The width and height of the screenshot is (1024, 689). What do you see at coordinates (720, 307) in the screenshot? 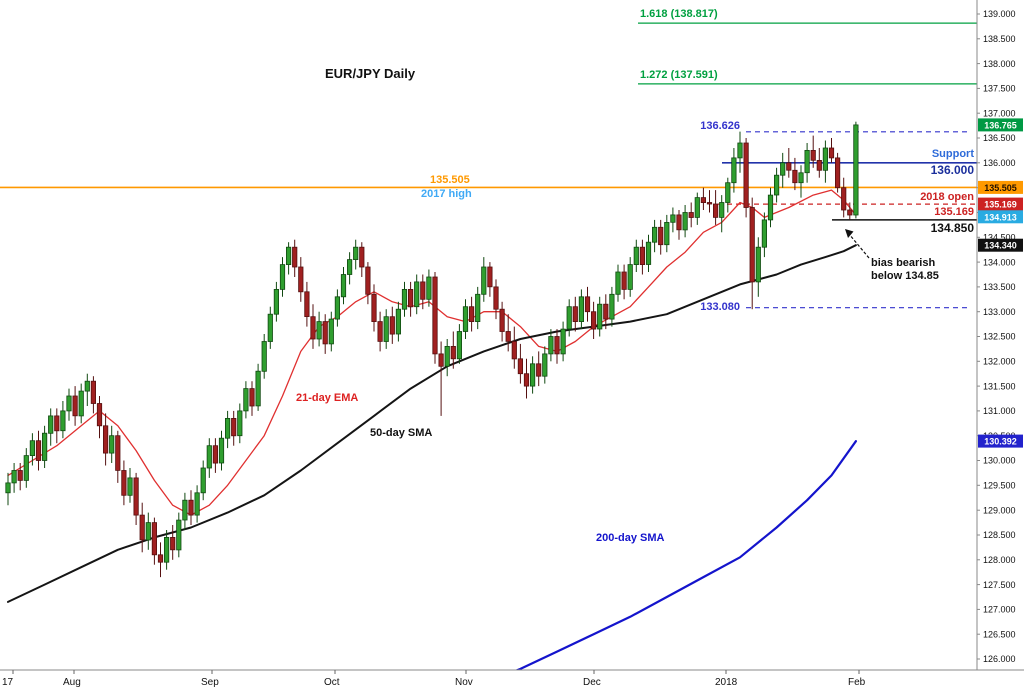
I see `support-133080-label: 133.080` at bounding box center [720, 307].